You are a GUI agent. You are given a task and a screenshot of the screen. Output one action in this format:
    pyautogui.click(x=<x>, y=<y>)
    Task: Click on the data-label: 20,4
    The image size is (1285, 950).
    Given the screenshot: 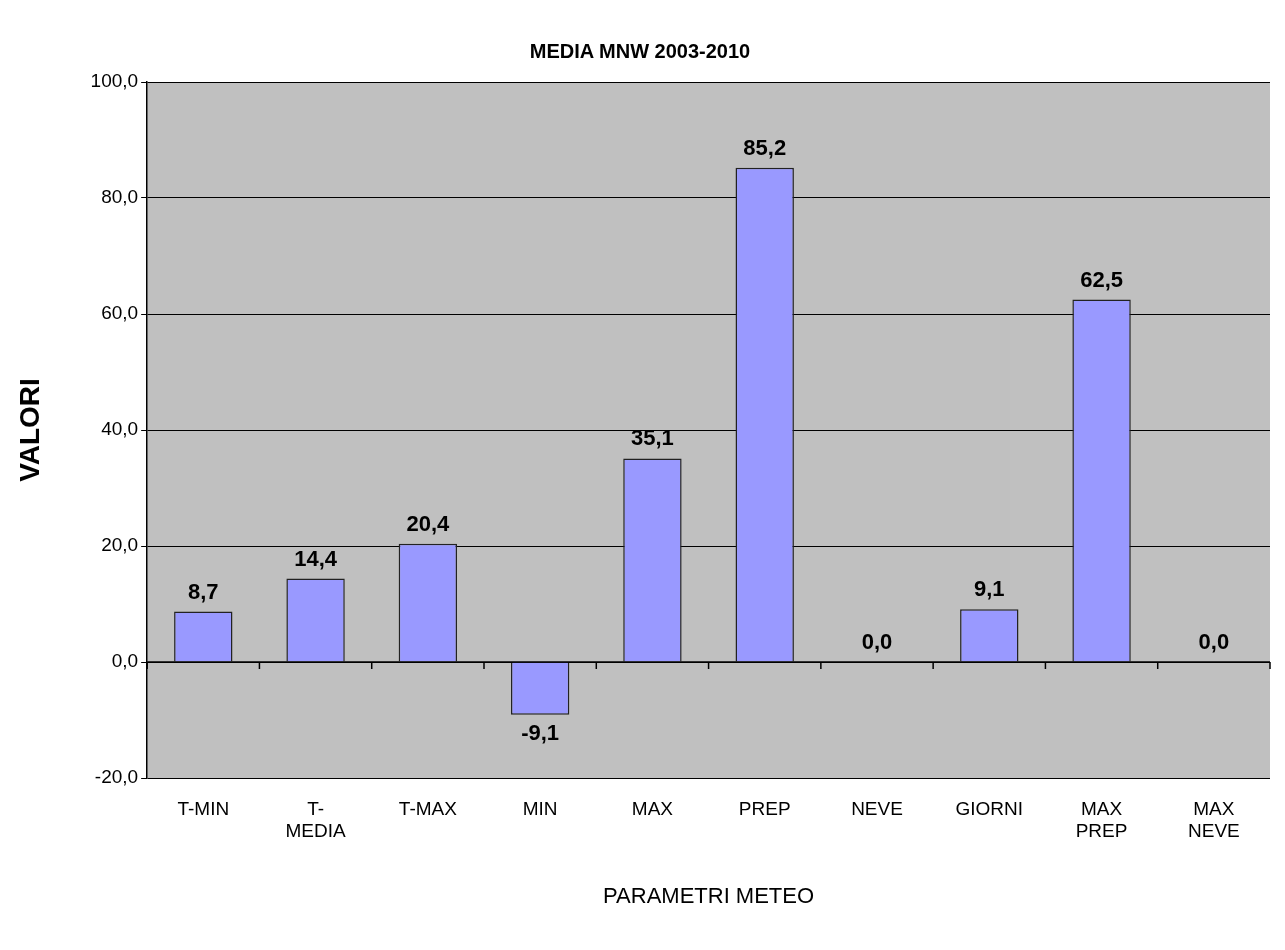 What is the action you would take?
    pyautogui.click(x=428, y=523)
    